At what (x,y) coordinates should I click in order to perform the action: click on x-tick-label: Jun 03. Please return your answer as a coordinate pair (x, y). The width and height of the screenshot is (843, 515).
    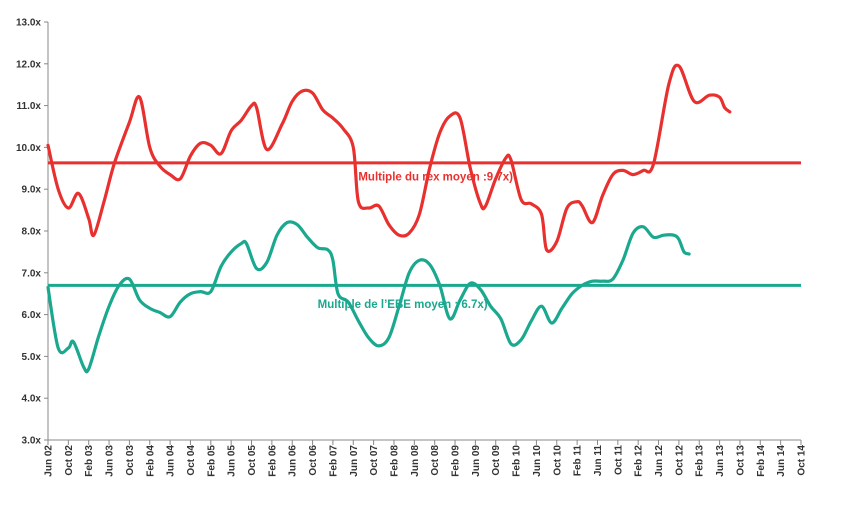
    Looking at the image, I should click on (110, 461).